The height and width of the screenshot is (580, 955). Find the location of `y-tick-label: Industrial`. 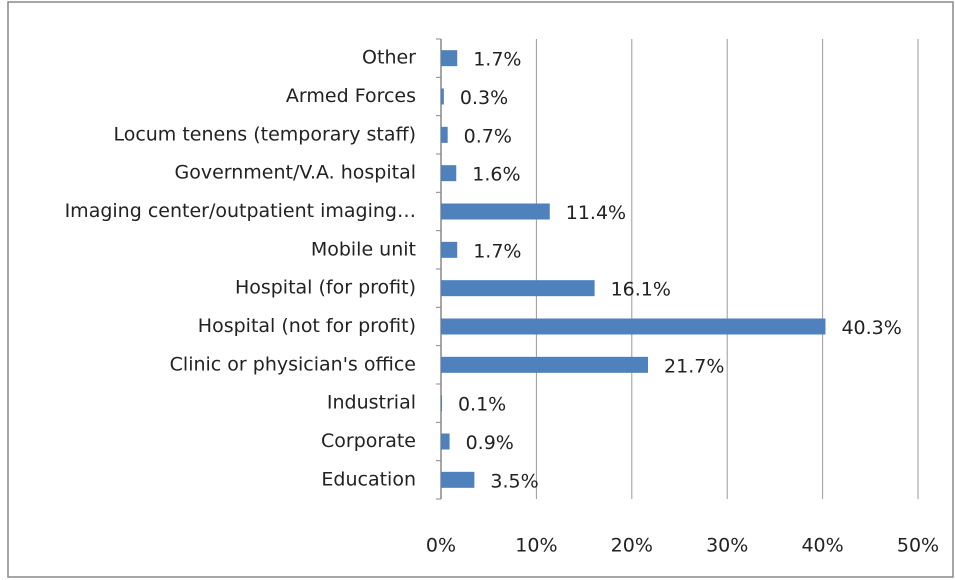

y-tick-label: Industrial is located at coordinates (371, 403).